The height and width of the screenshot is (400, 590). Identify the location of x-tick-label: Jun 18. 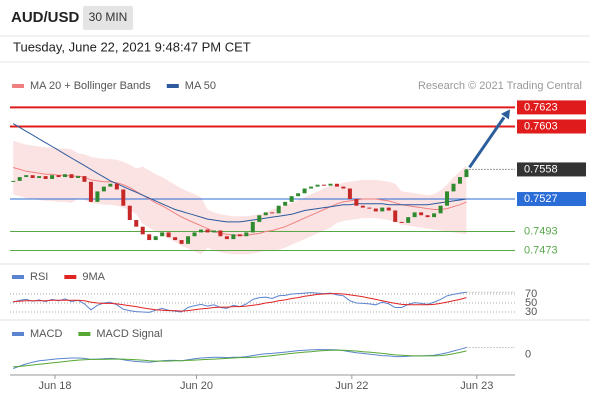
(54, 386).